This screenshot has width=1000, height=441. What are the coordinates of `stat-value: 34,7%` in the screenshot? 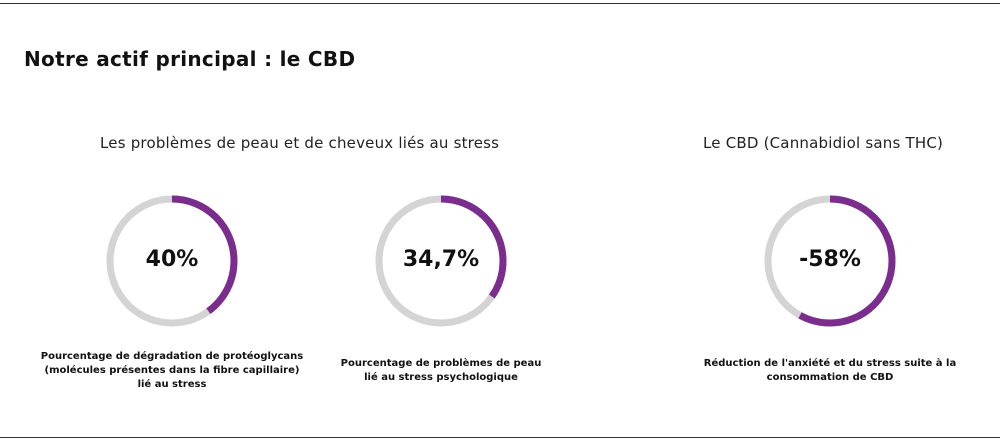 It's located at (441, 259).